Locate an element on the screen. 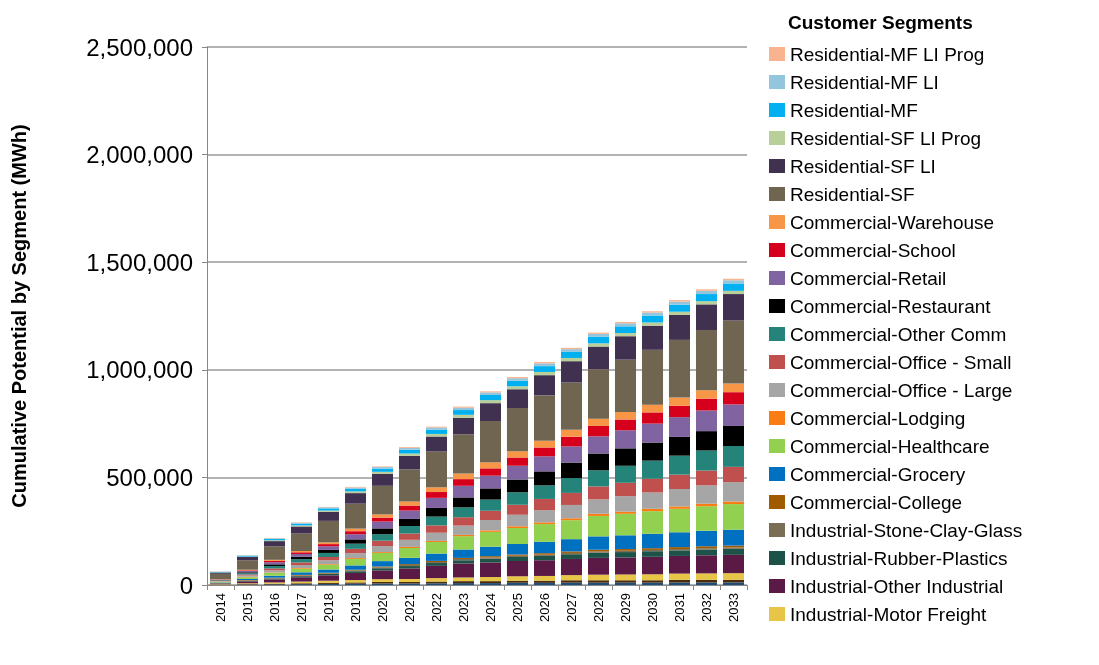  legend-label: Commercial-Grocery is located at coordinates (878, 474).